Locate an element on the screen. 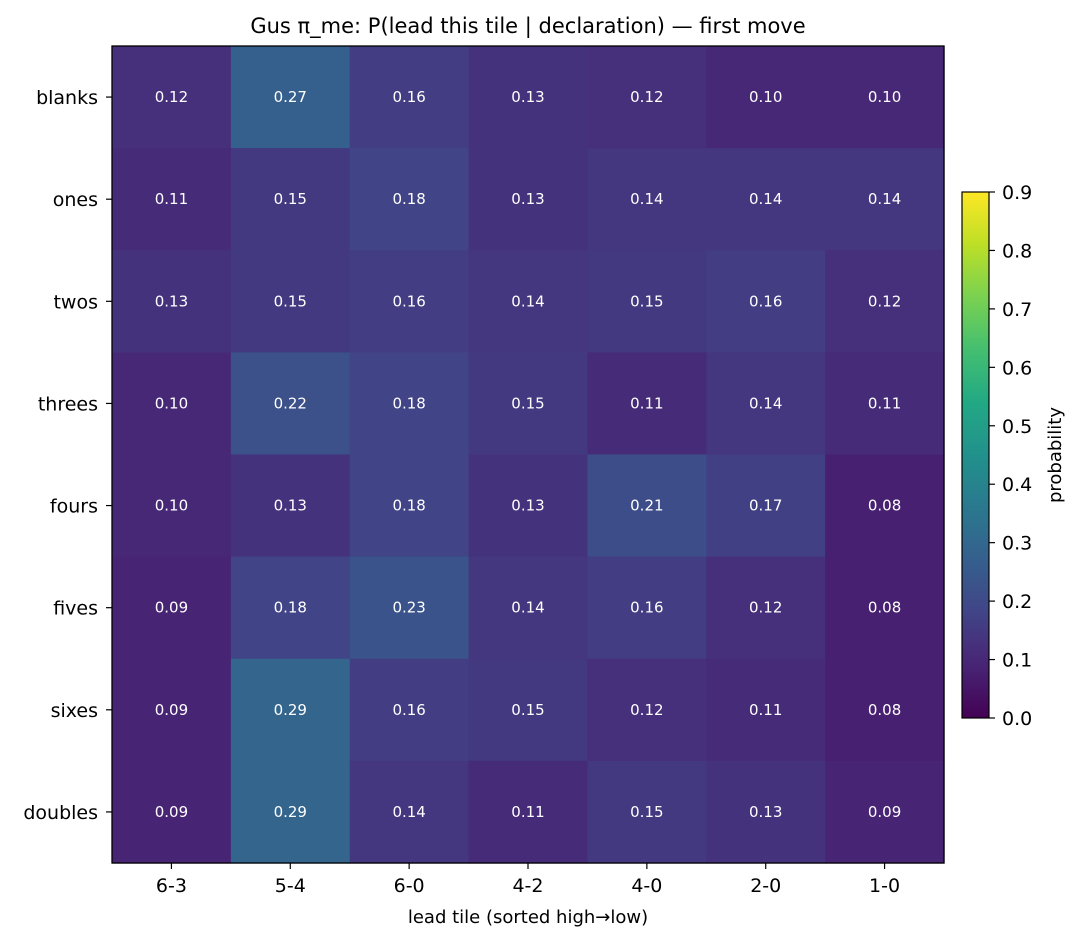 The width and height of the screenshot is (1079, 942). y-tick-label: doubles is located at coordinates (60, 813).